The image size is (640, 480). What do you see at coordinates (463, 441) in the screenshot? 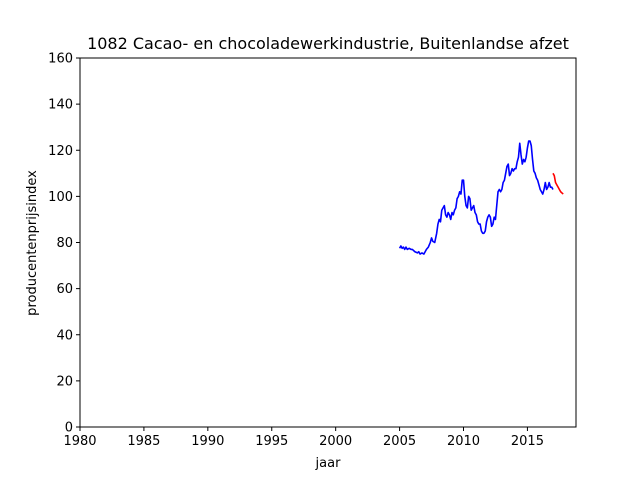
I see `x-tick-label: 2010` at bounding box center [463, 441].